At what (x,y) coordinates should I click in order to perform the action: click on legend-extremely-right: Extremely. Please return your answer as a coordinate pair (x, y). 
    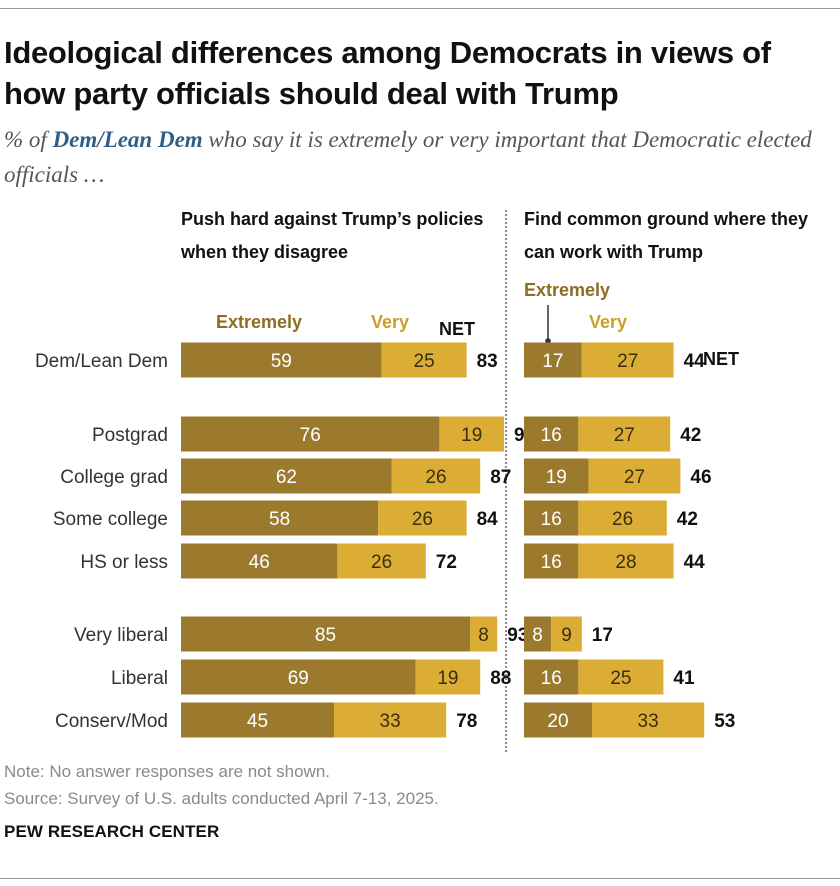
    Looking at the image, I should click on (567, 290).